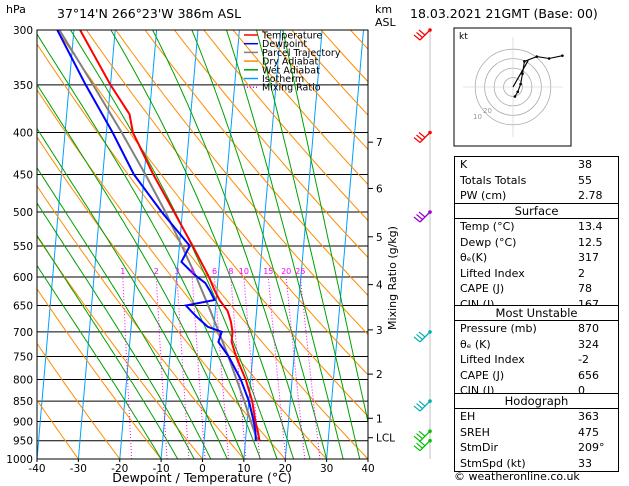  I want to click on x-axis-label: Dewpoint / Temperature (°C), so click(201, 477).